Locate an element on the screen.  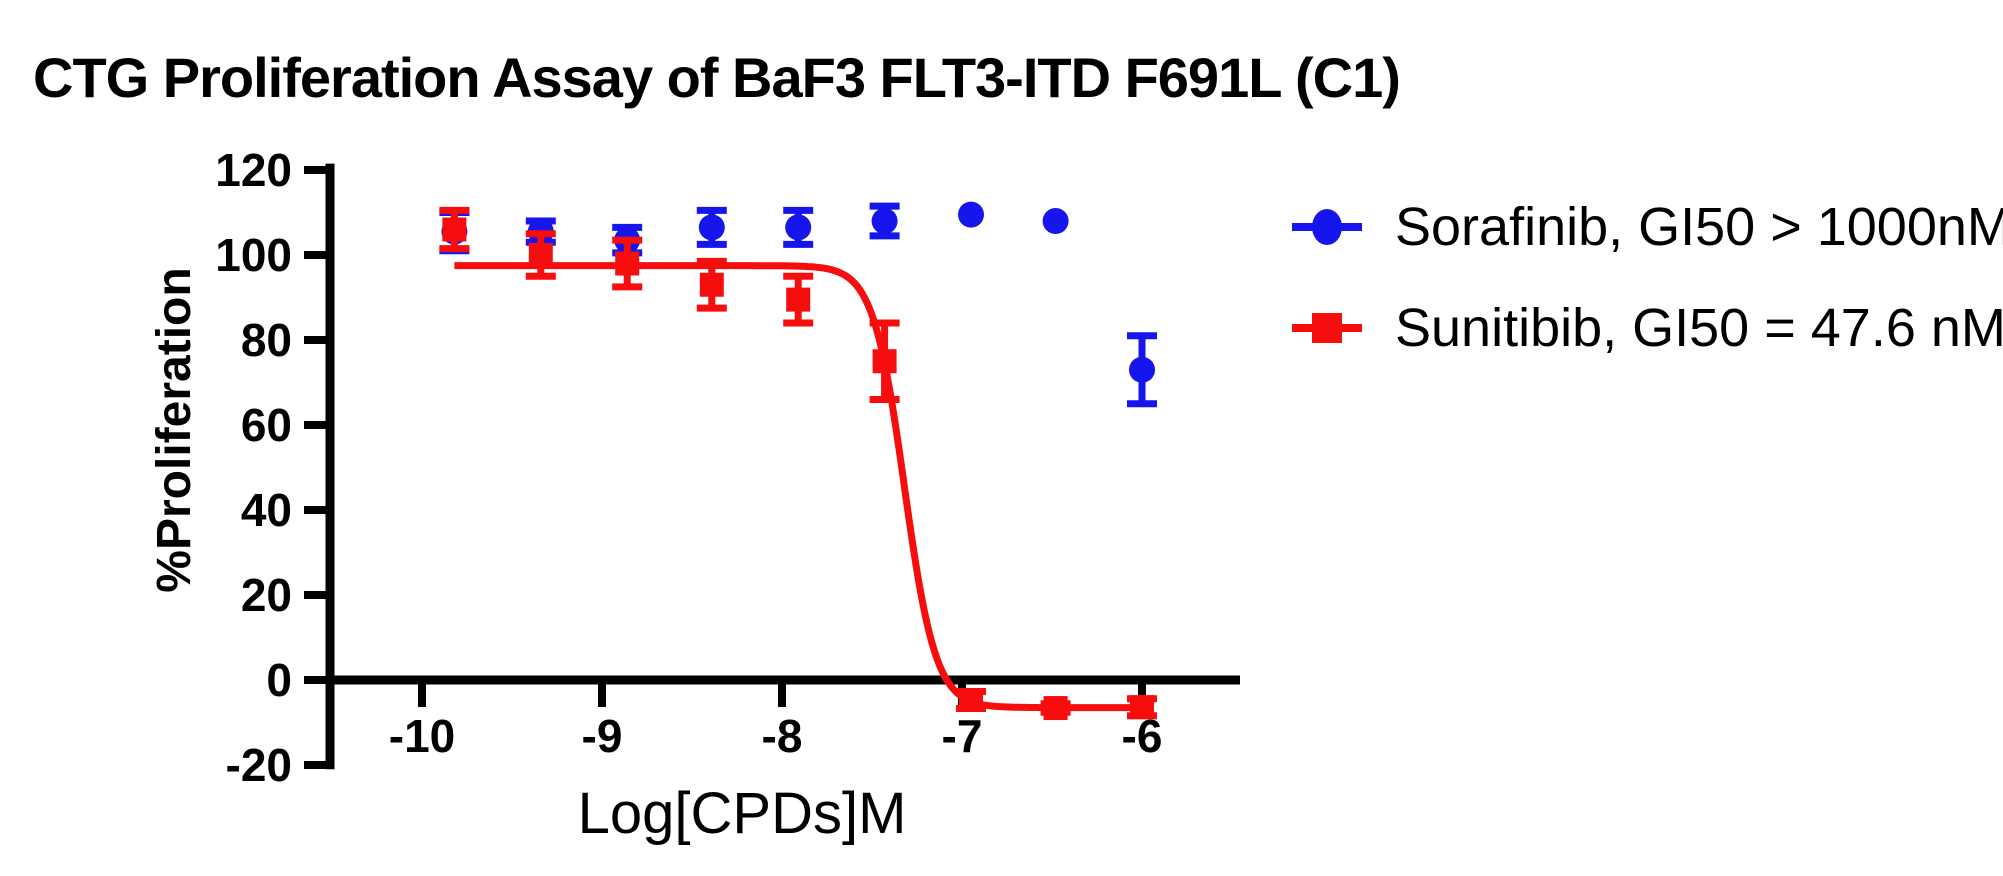
y-tick-label: 120 is located at coordinates (253, 170).